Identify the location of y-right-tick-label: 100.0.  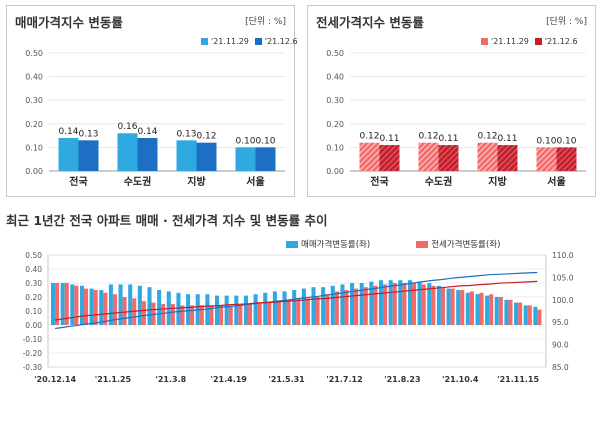
(563, 300).